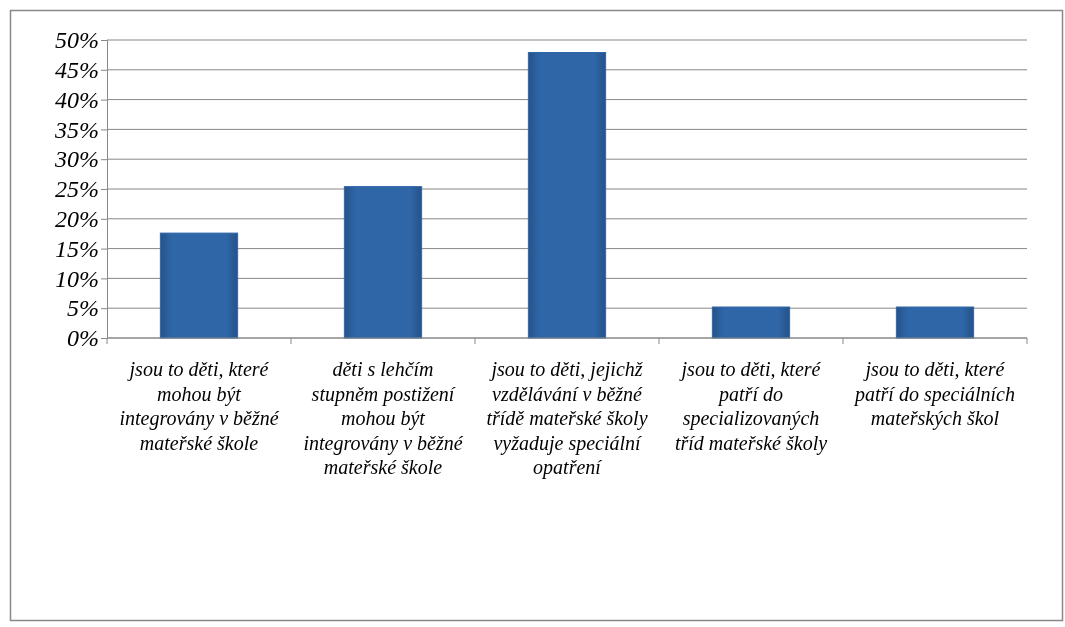  What do you see at coordinates (83, 338) in the screenshot?
I see `y-tick-label: 0%` at bounding box center [83, 338].